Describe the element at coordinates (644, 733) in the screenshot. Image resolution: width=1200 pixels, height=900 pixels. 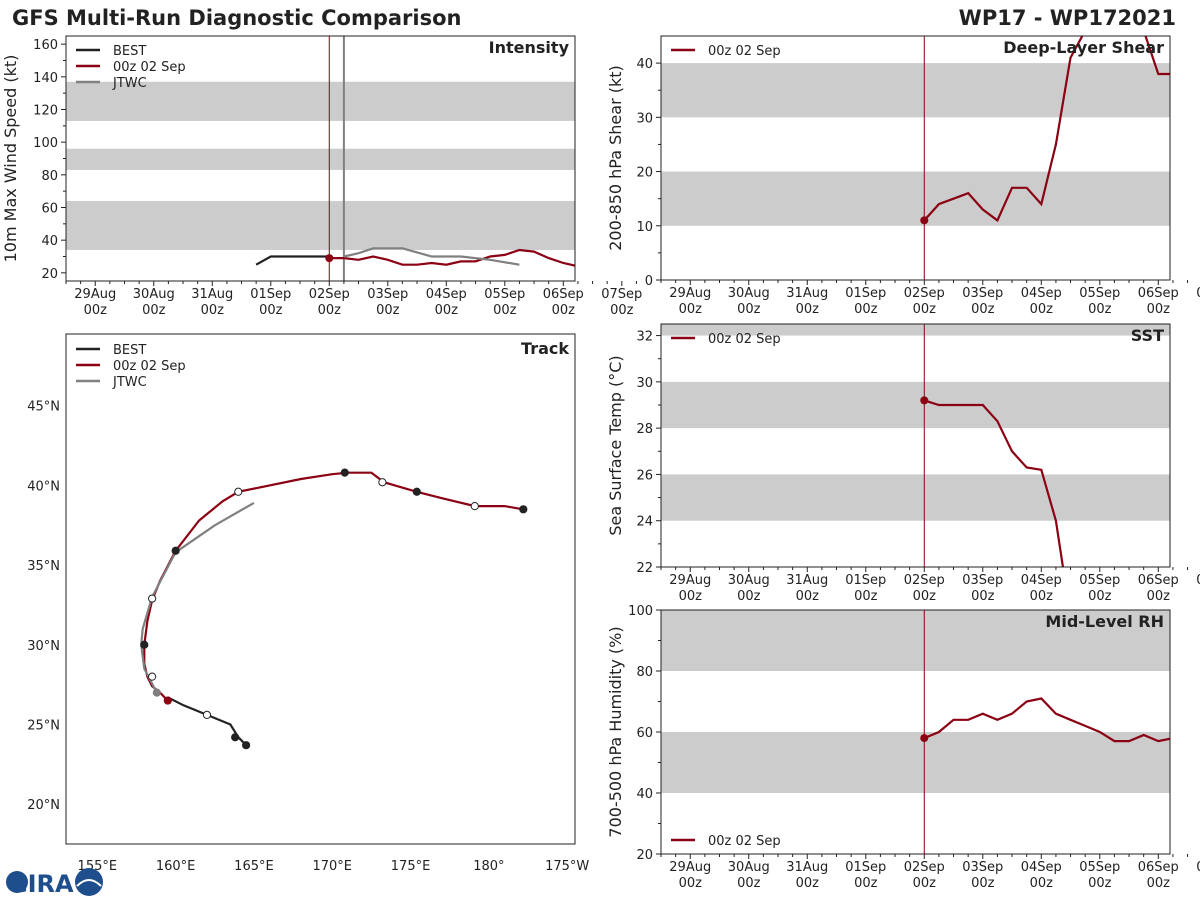
I see `y-tick-label: 60` at that location.